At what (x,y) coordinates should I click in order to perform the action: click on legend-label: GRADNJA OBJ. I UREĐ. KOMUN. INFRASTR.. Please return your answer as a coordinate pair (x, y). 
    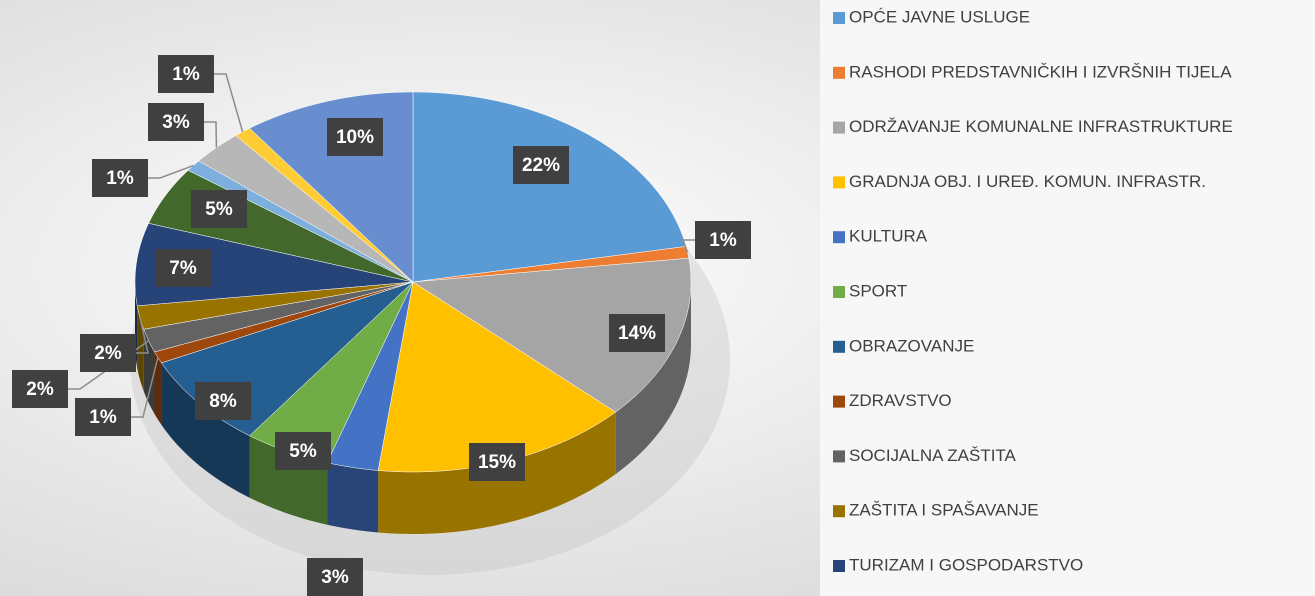
    Looking at the image, I should click on (1027, 181).